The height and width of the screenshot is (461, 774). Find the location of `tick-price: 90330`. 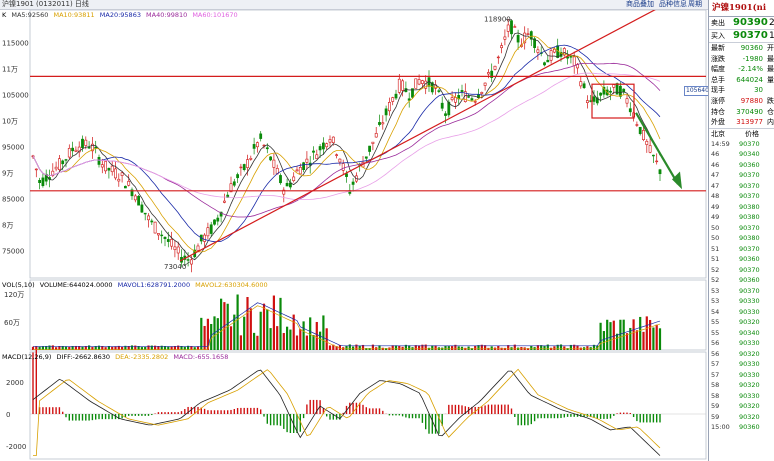

tick-price: 90330 is located at coordinates (749, 311).